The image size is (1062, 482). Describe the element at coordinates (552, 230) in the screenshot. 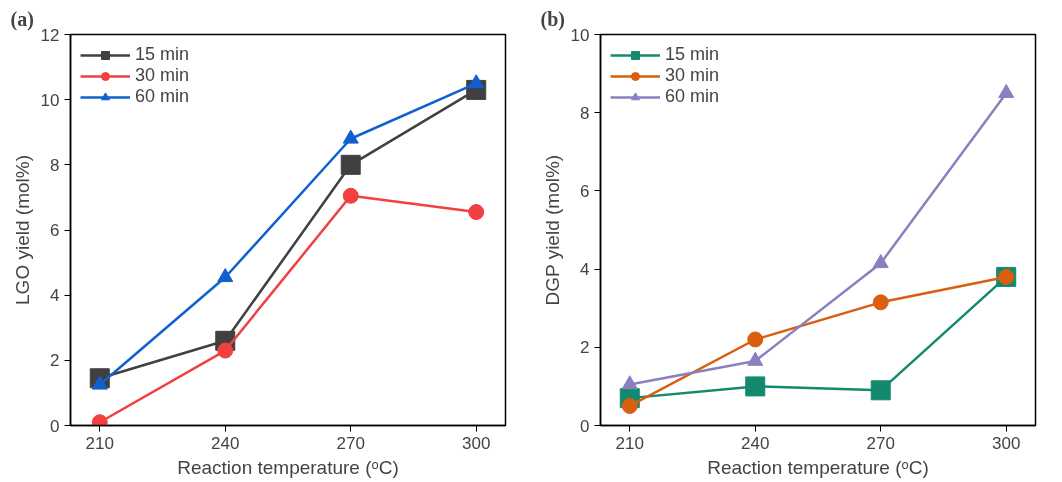

I see `y-axis-title: DGP yield (mol%)` at that location.